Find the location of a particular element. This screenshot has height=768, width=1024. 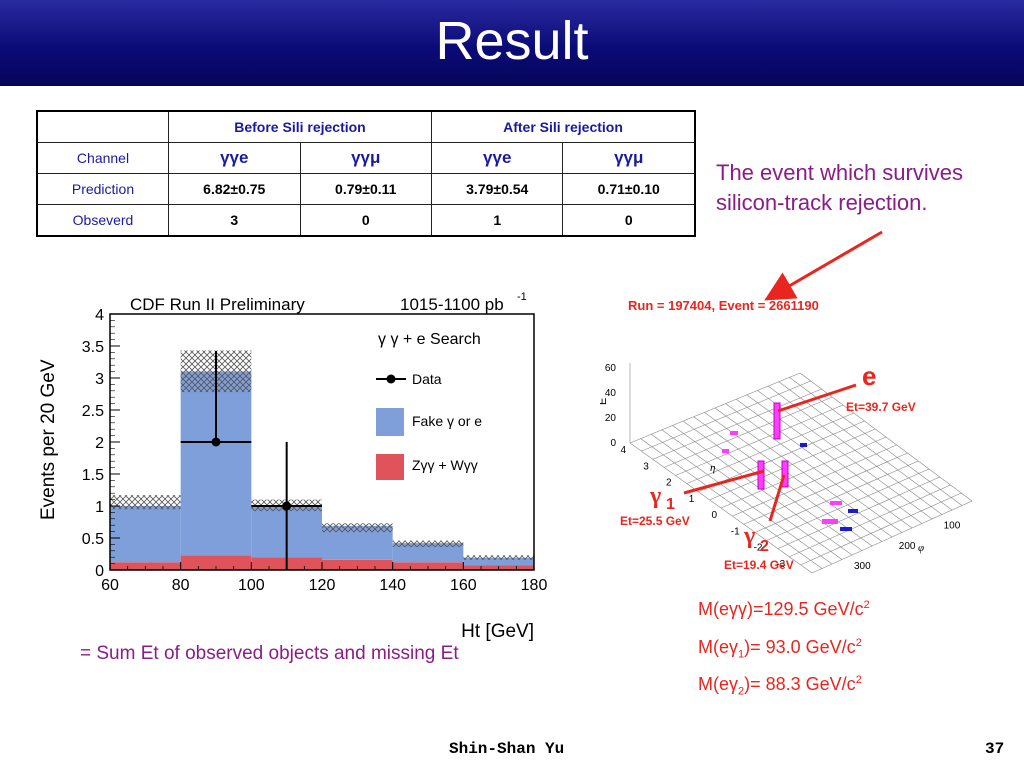

eta-tick-label: 2 is located at coordinates (669, 483).